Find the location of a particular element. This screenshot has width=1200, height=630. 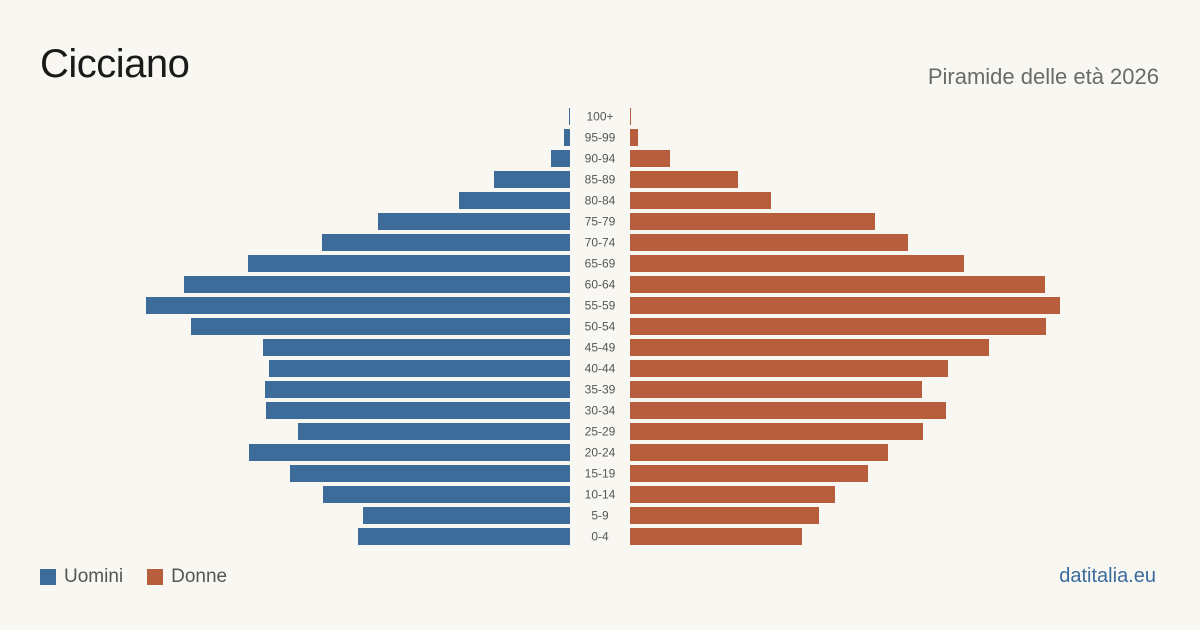

legend-item-male: Uomini is located at coordinates (81, 577).